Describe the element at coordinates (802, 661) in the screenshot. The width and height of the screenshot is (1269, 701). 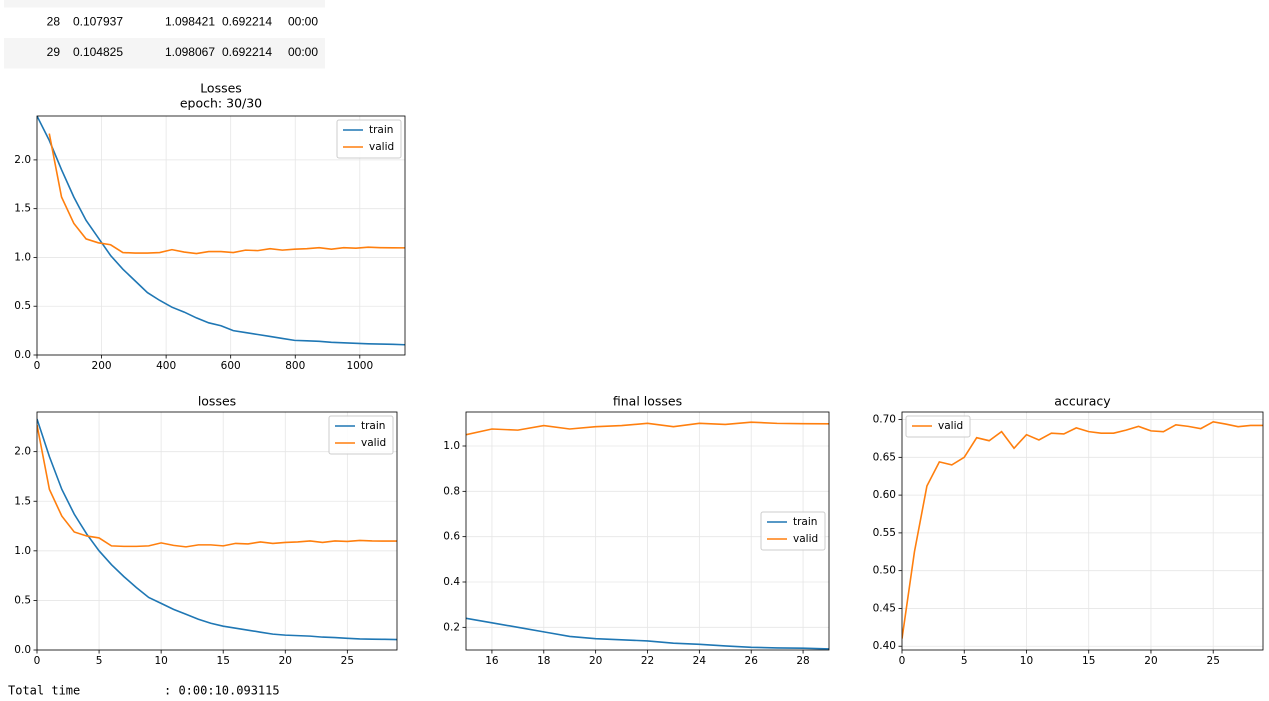
I see `x-tick-label: 28` at that location.